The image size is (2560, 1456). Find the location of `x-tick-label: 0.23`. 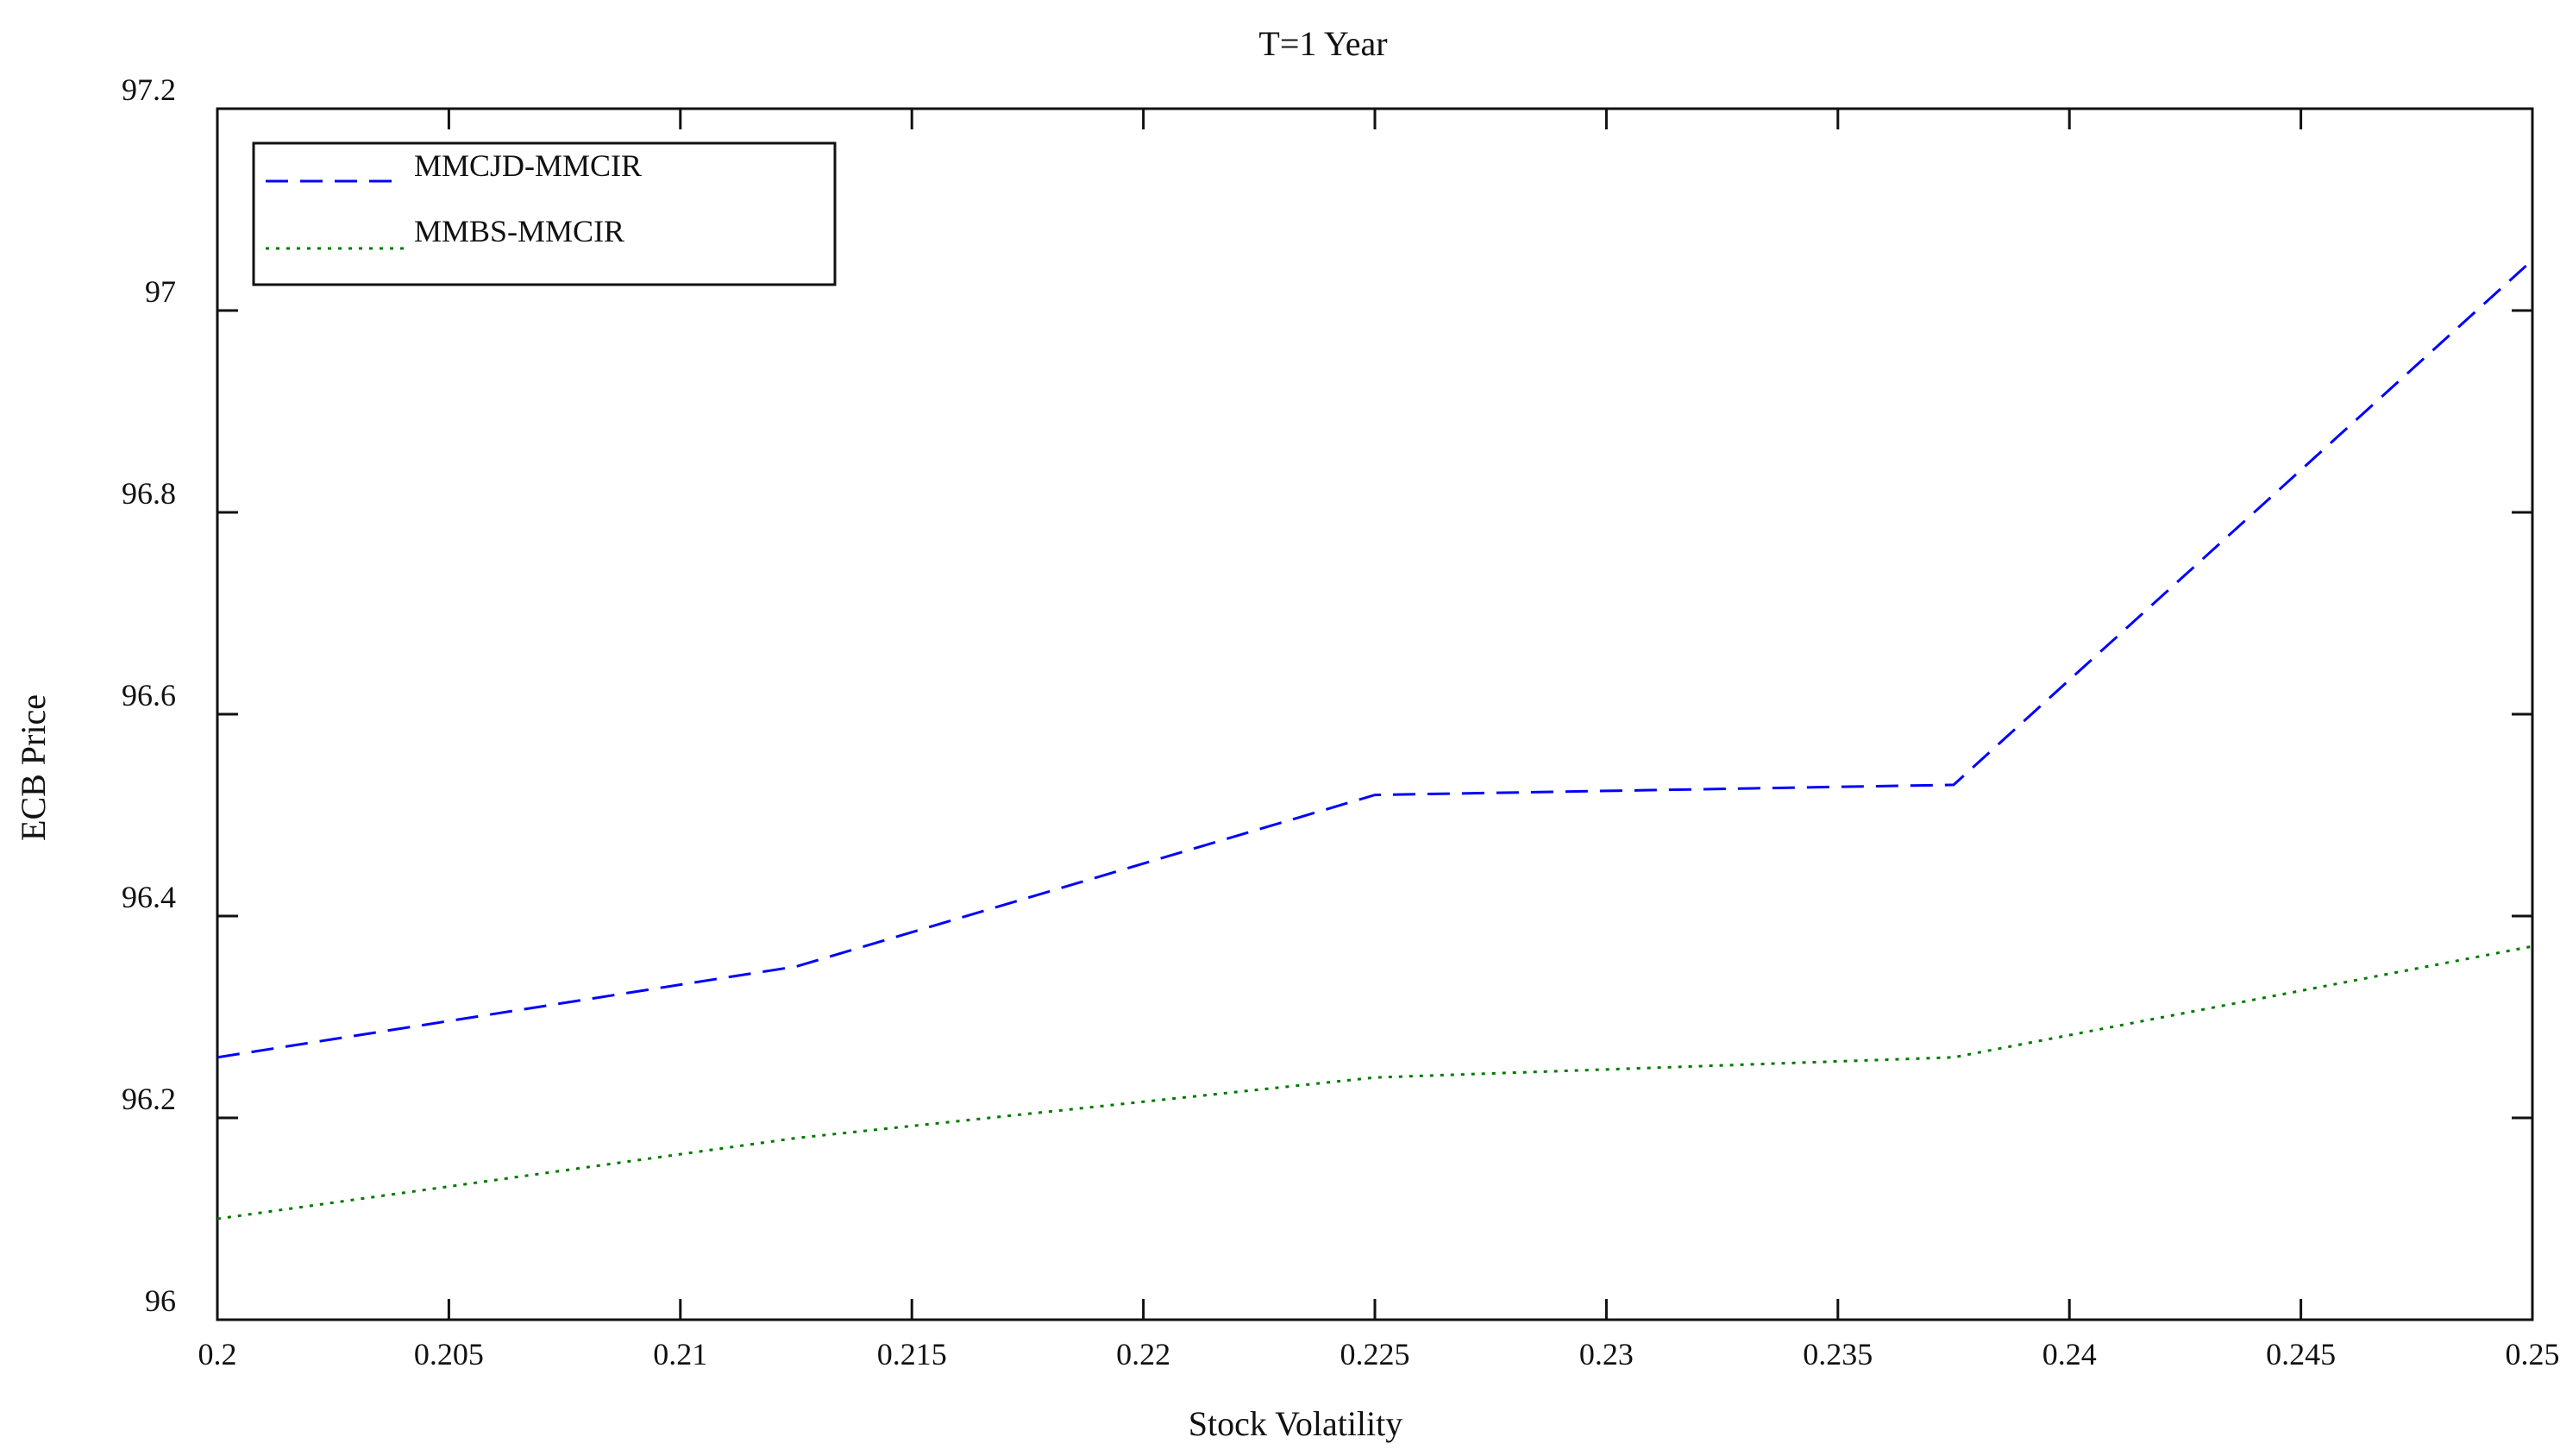

x-tick-label: 0.23 is located at coordinates (1607, 1354).